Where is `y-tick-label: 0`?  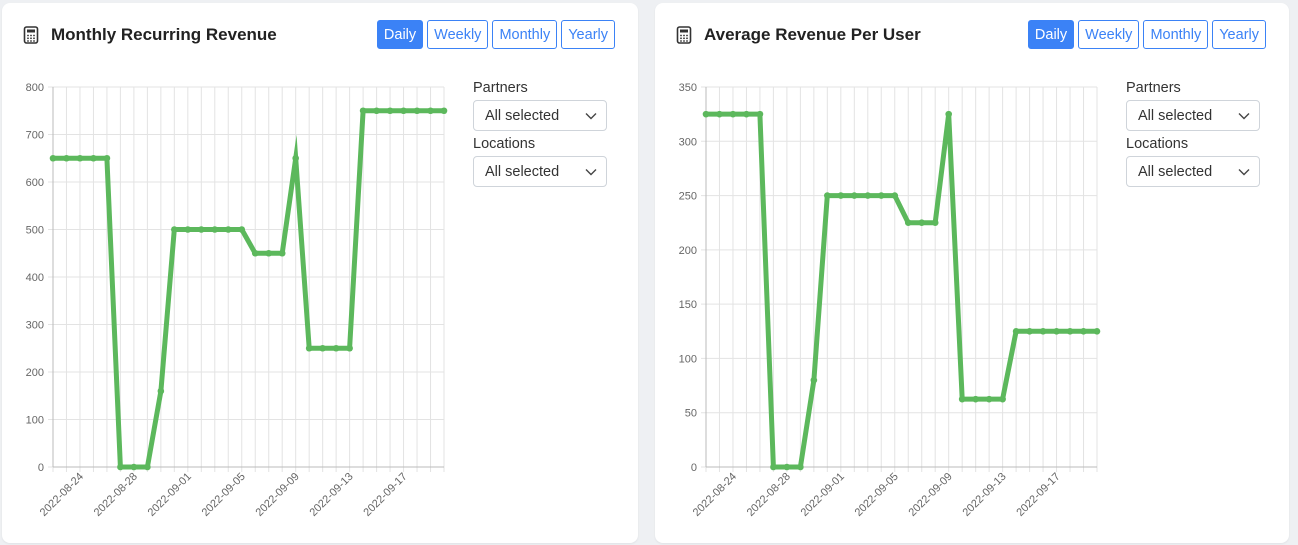 y-tick-label: 0 is located at coordinates (41, 468).